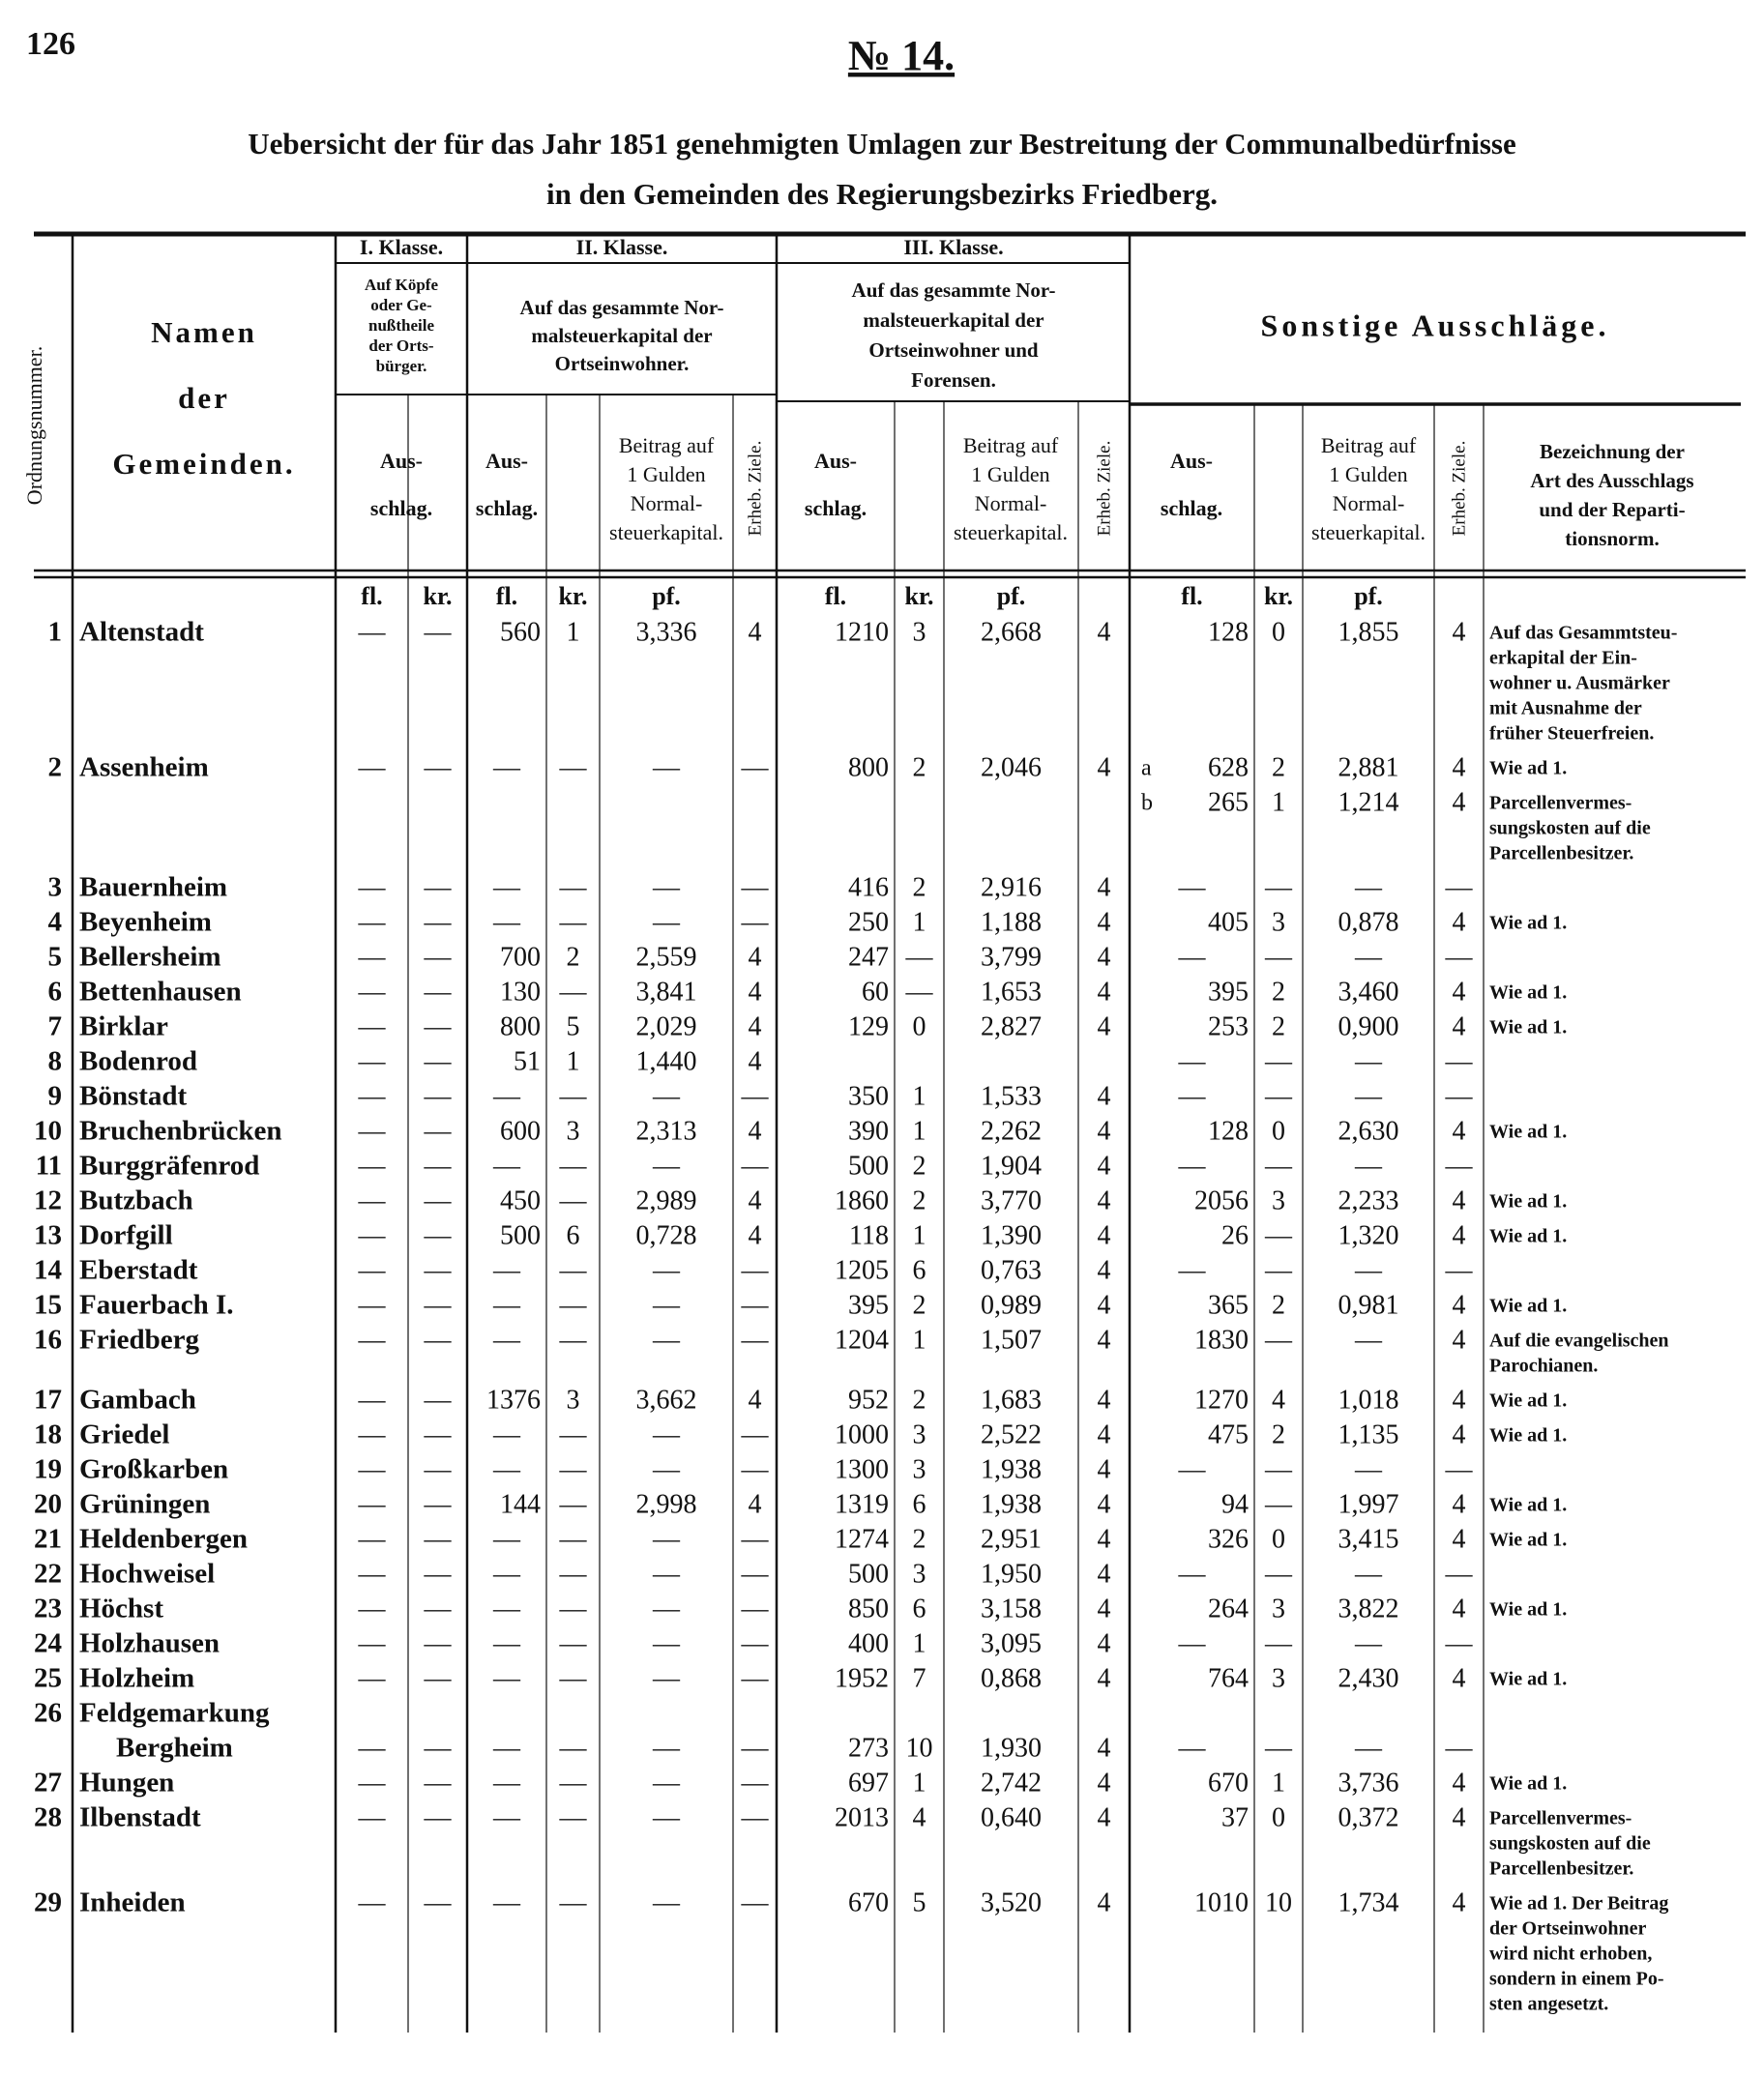 The image size is (1764, 2077). Describe the element at coordinates (862, 1504) in the screenshot. I see `cell-value: 1319` at that location.